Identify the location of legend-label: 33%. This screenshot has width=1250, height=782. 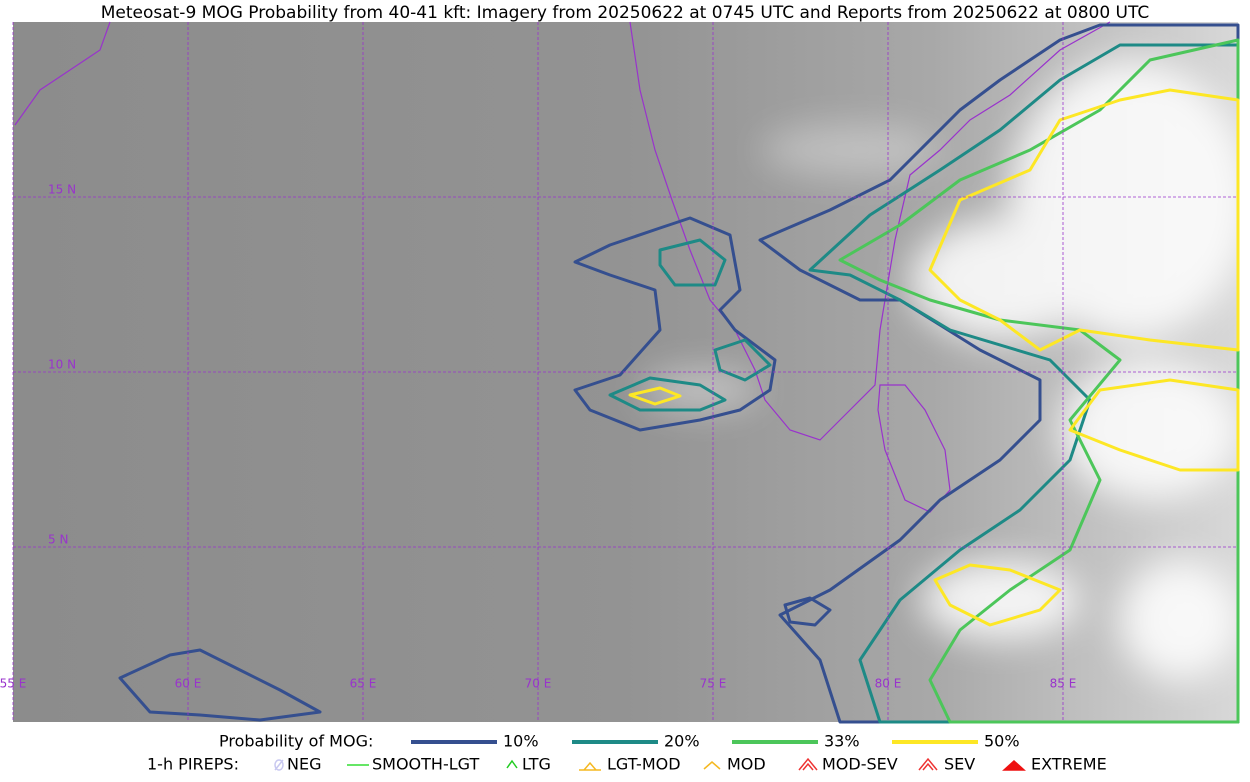
(842, 741).